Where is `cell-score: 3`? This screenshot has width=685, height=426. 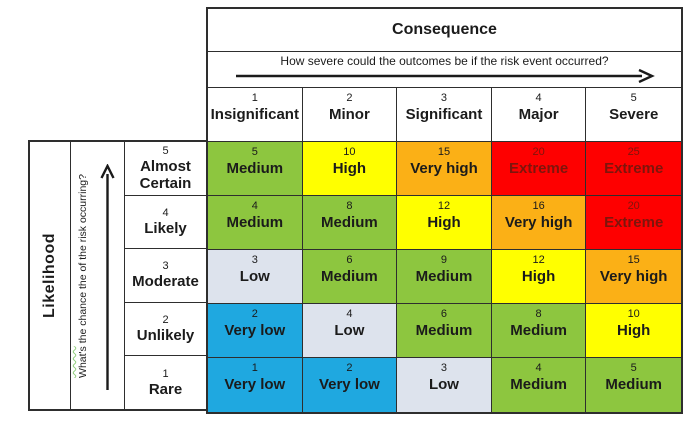 cell-score: 3 is located at coordinates (254, 260).